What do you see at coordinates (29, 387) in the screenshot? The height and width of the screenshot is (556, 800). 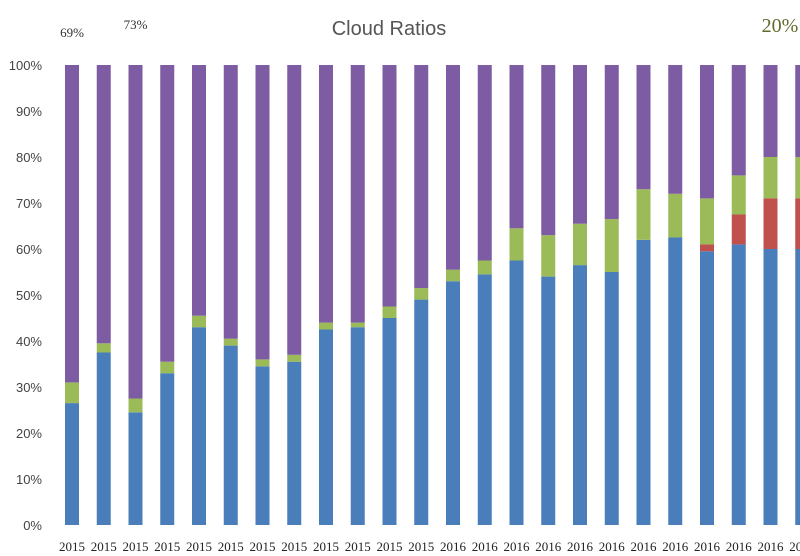 I see `y-tick-label: 30%` at bounding box center [29, 387].